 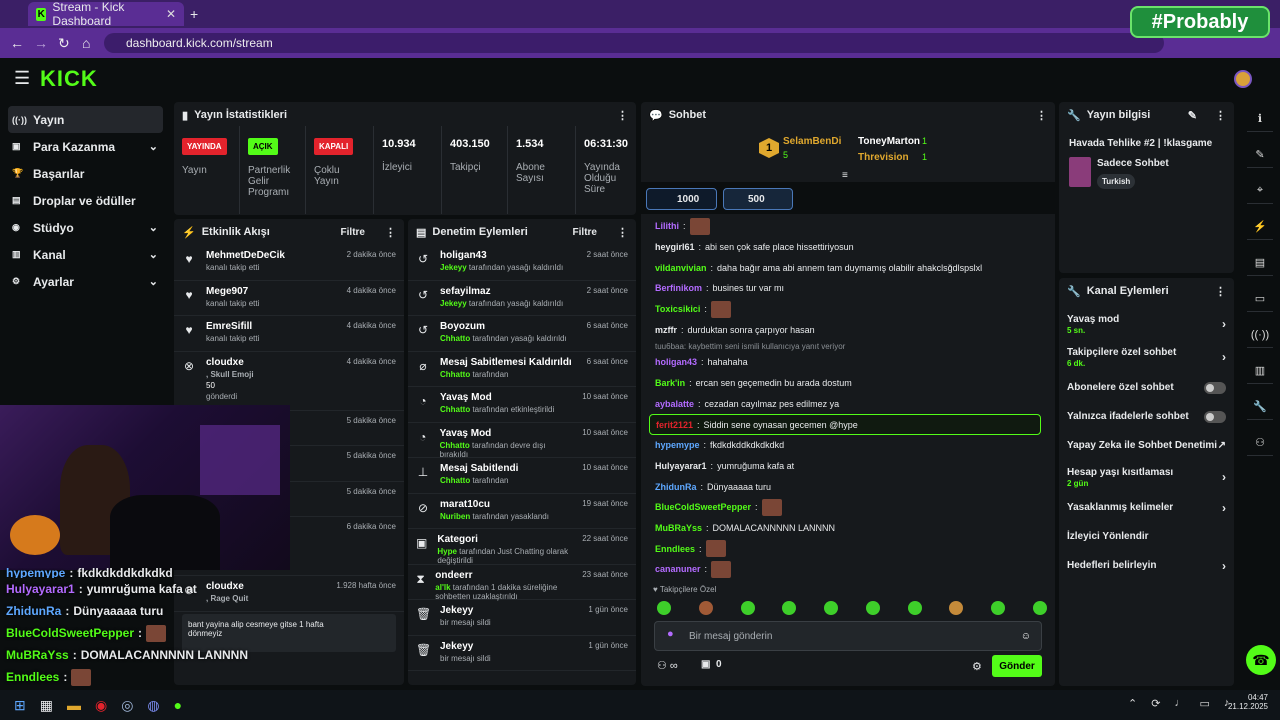 I want to click on goal-1: 1000, so click(x=681, y=199).